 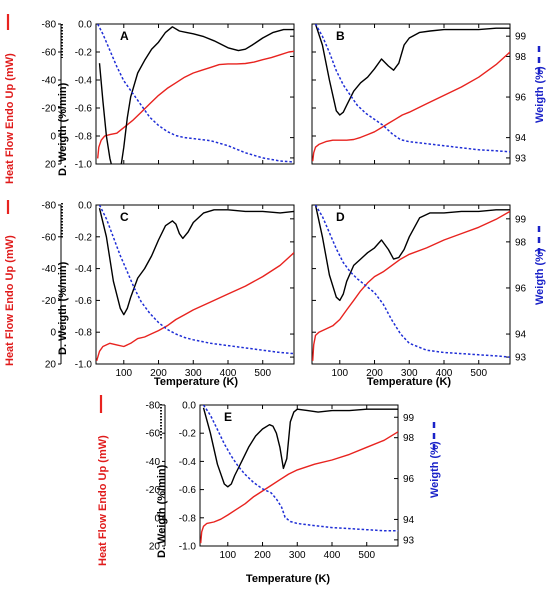 I want to click on row3-left-titles: Heat Flow Endo Up (mW) D. Weigth (%/min), so click(x=132, y=480).